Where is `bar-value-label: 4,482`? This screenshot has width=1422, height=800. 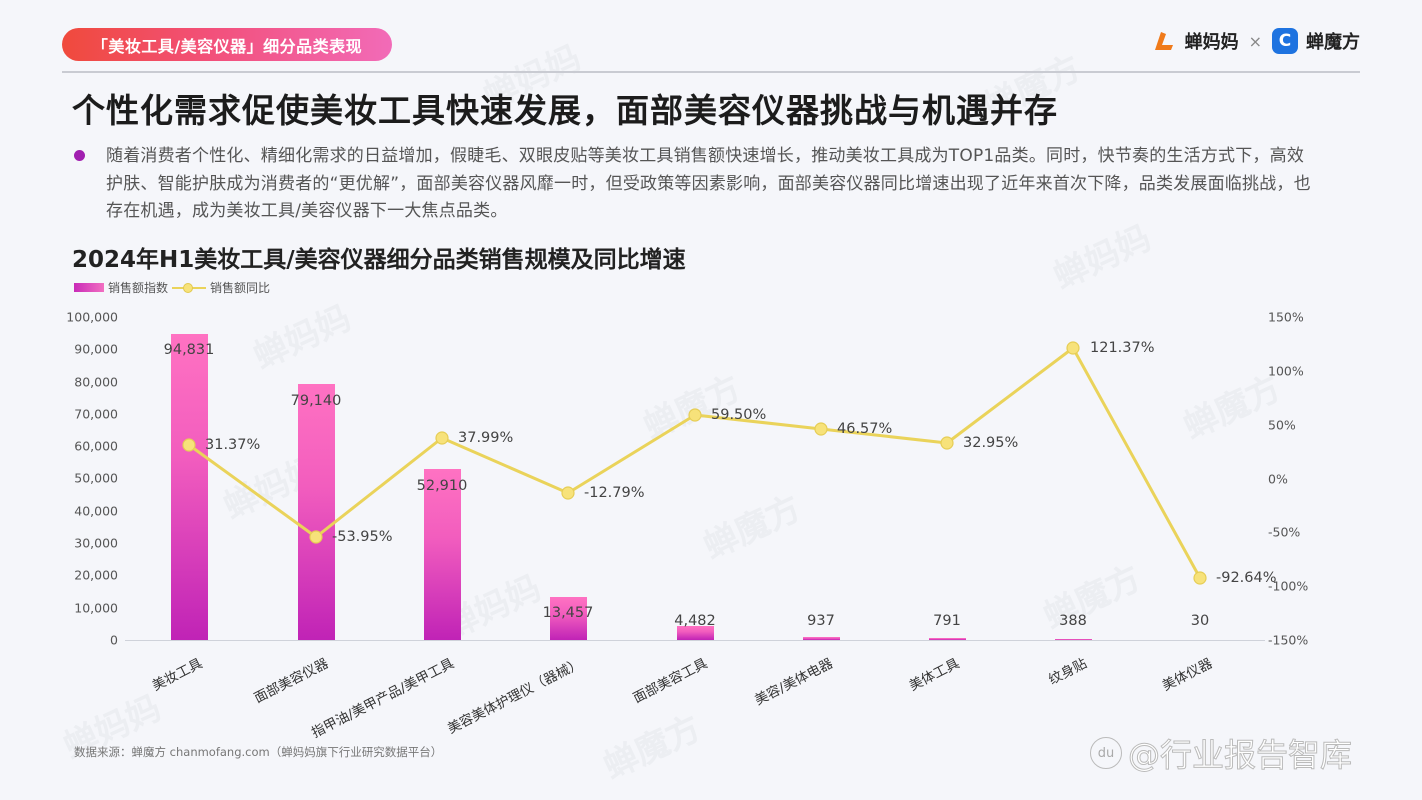
bar-value-label: 4,482 is located at coordinates (695, 621).